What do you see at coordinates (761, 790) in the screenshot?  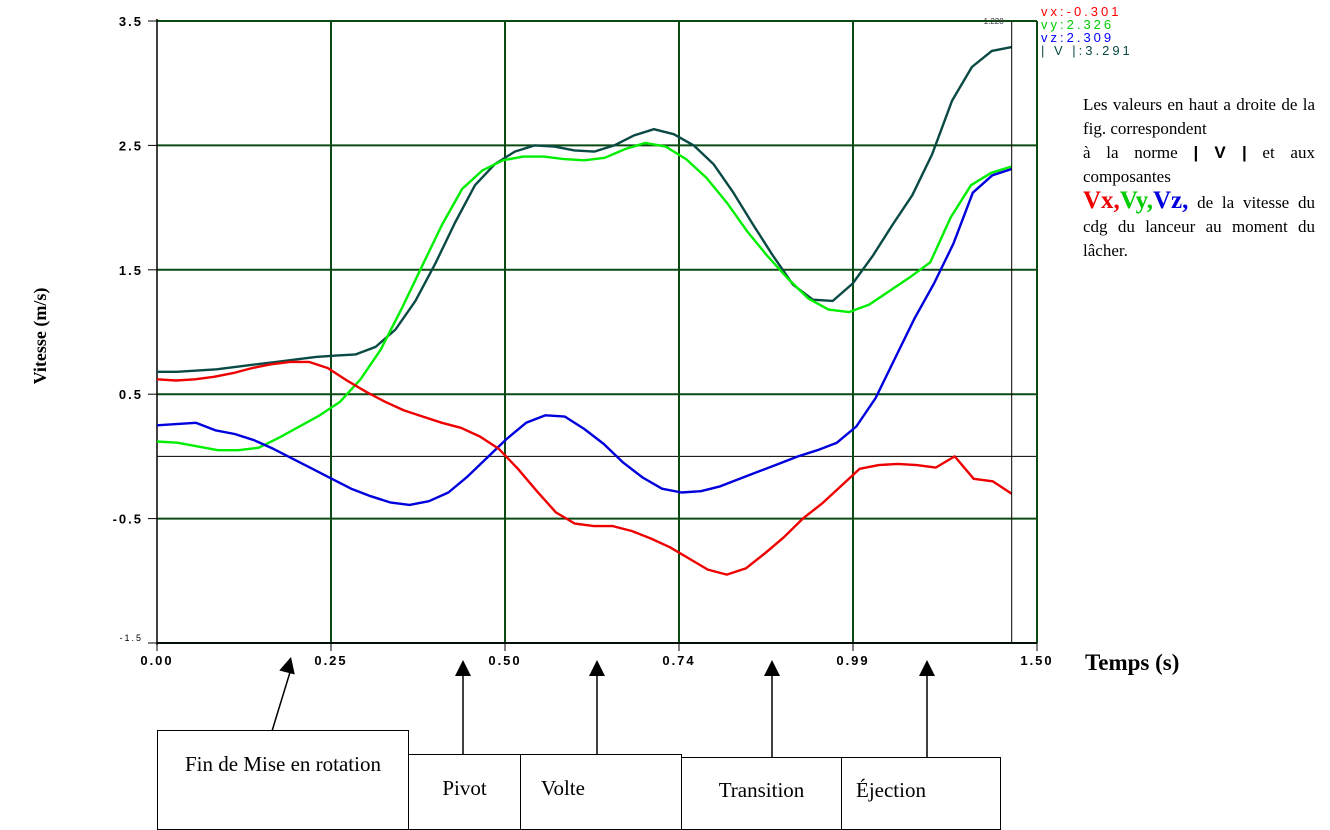 I see `phase-label: Transition` at bounding box center [761, 790].